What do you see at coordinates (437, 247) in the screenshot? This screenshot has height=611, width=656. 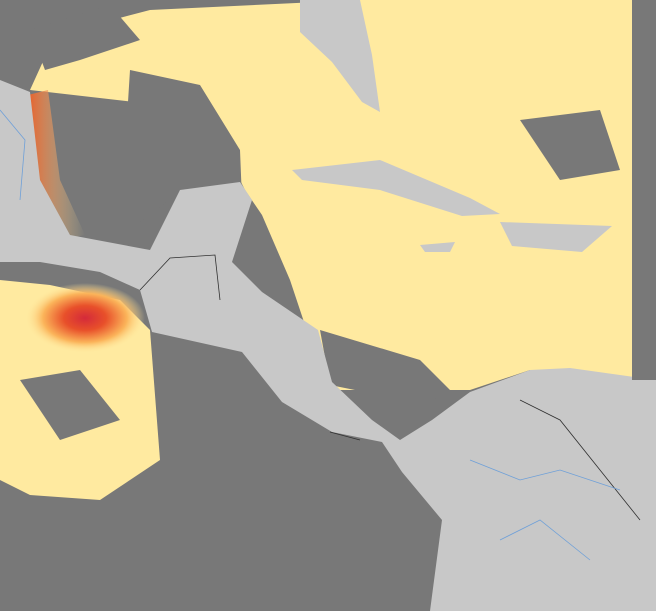 I see `jamaica-land` at bounding box center [437, 247].